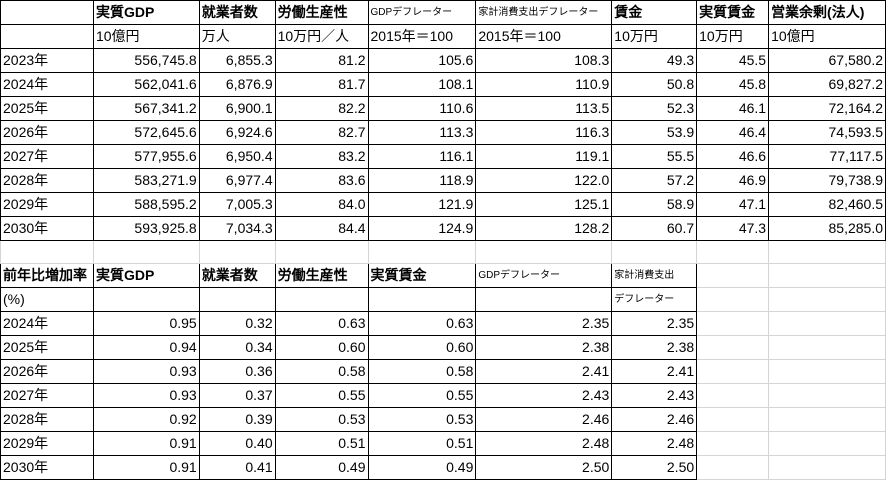 This screenshot has height=480, width=886. What do you see at coordinates (47, 204) in the screenshot?
I see `table1-year-cell: 2029年` at bounding box center [47, 204].